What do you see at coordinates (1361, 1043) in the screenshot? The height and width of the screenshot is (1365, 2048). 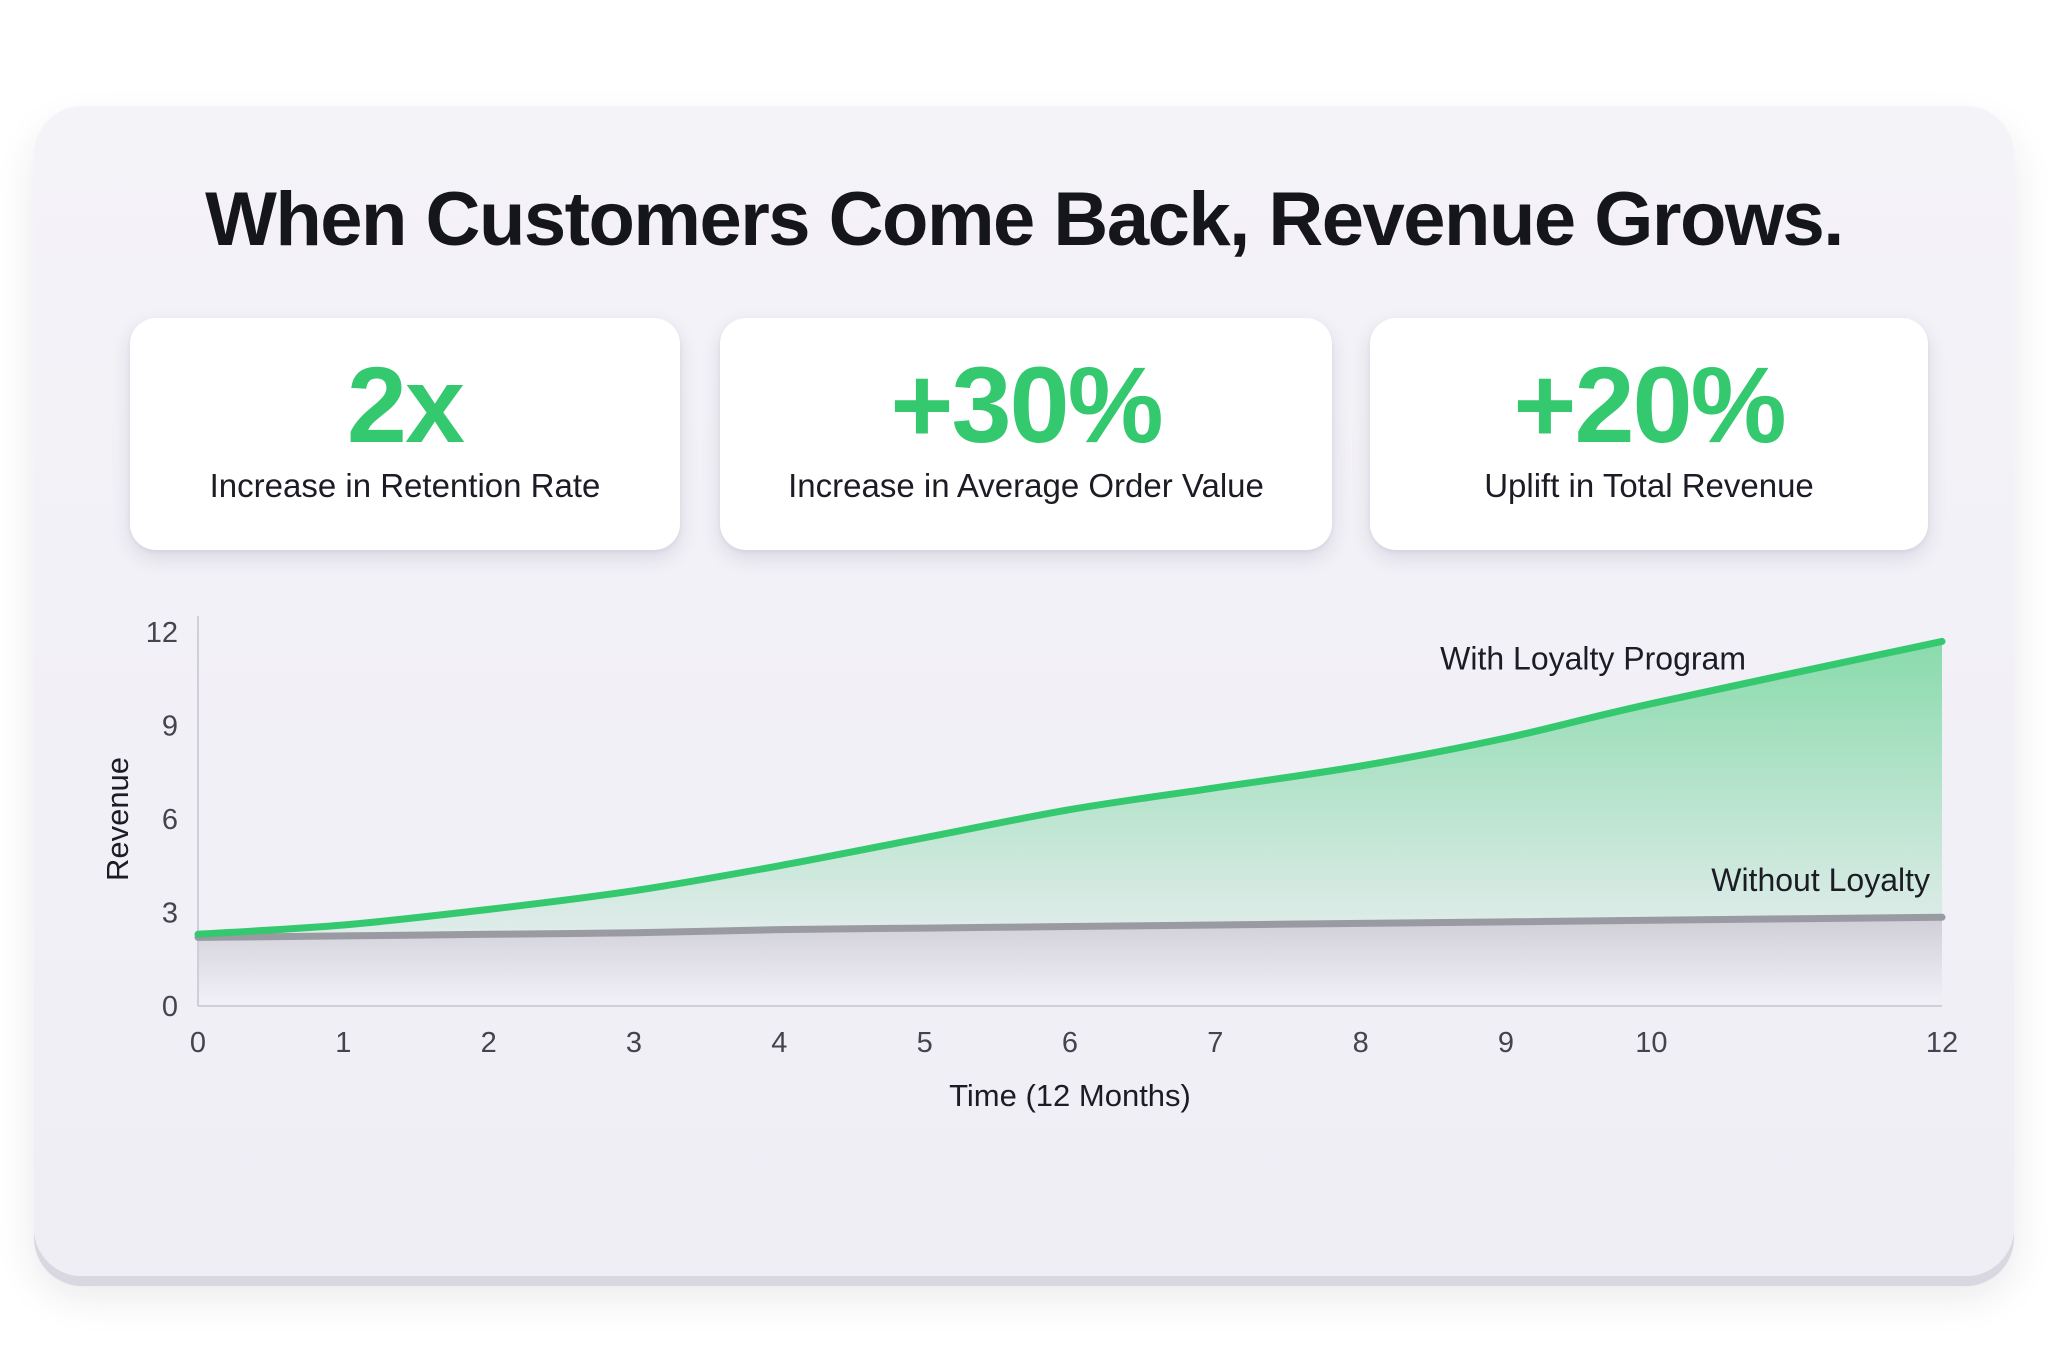 I see `x-tick-label: 8` at bounding box center [1361, 1043].